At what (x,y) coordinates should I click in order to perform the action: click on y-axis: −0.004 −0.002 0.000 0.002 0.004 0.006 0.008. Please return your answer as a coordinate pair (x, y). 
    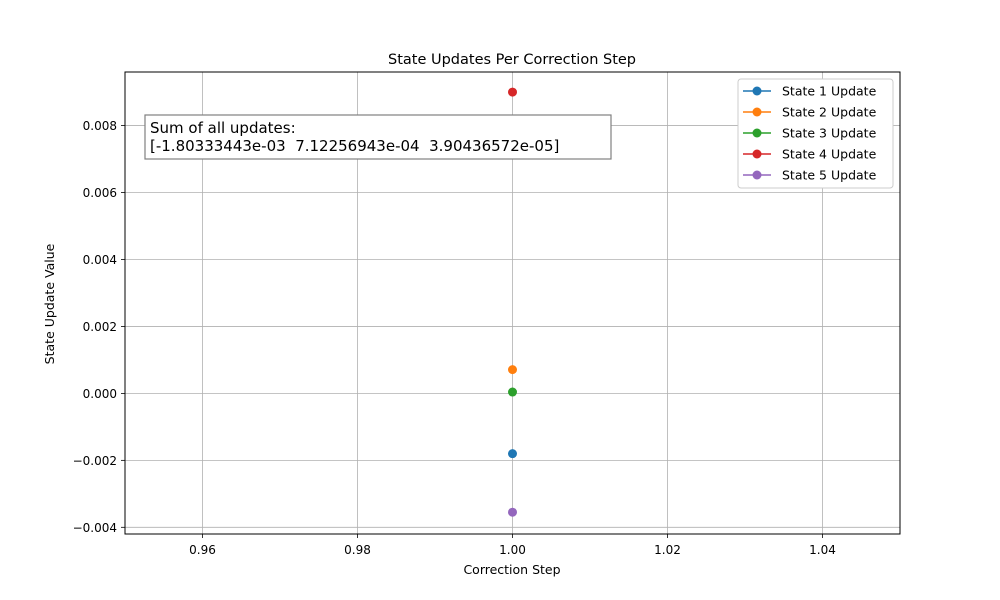
    Looking at the image, I should click on (99, 327).